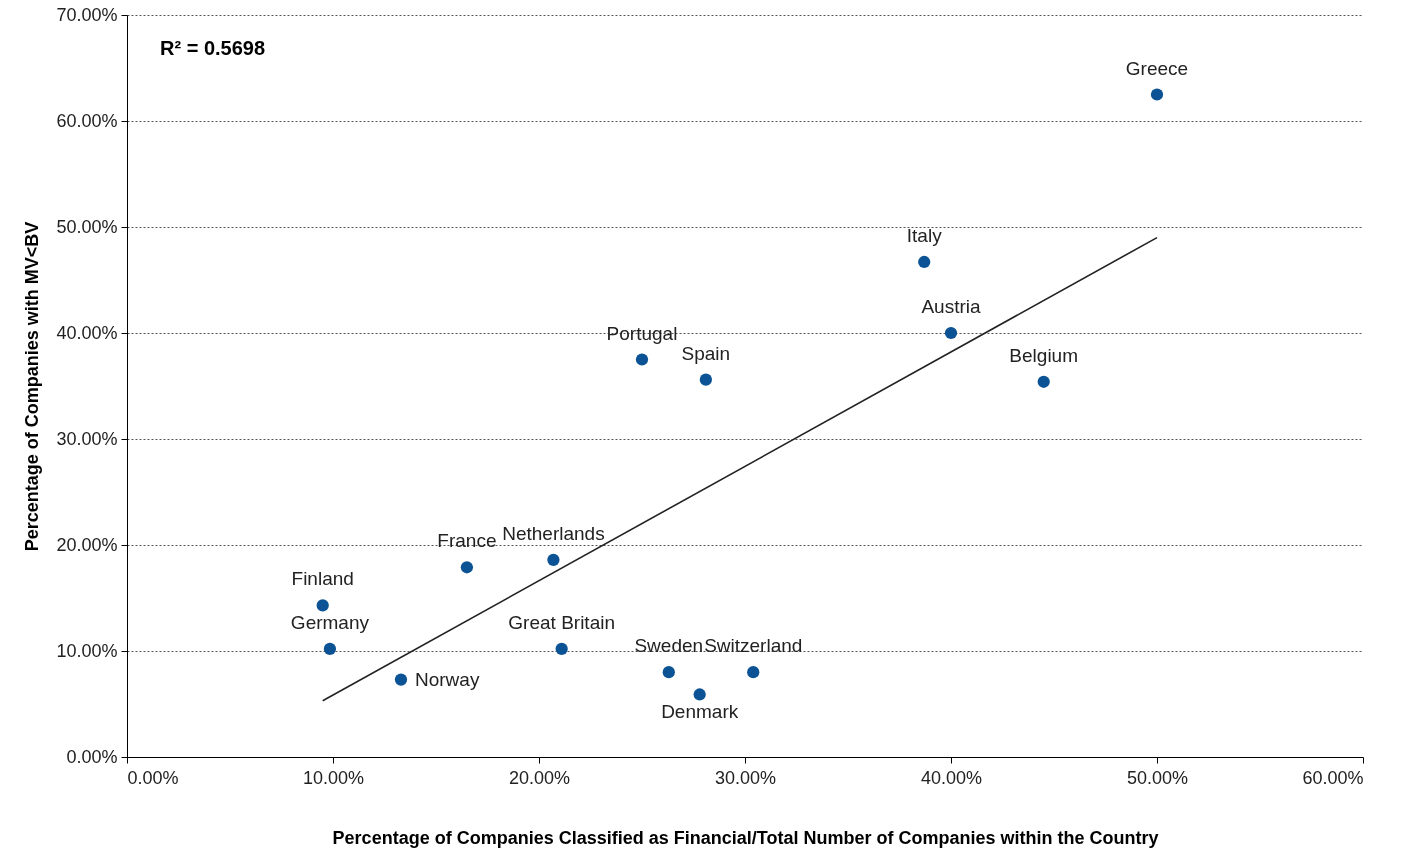 This screenshot has height=854, width=1416. Describe the element at coordinates (87, 650) in the screenshot. I see `y-tick-label: 10.00%` at that location.